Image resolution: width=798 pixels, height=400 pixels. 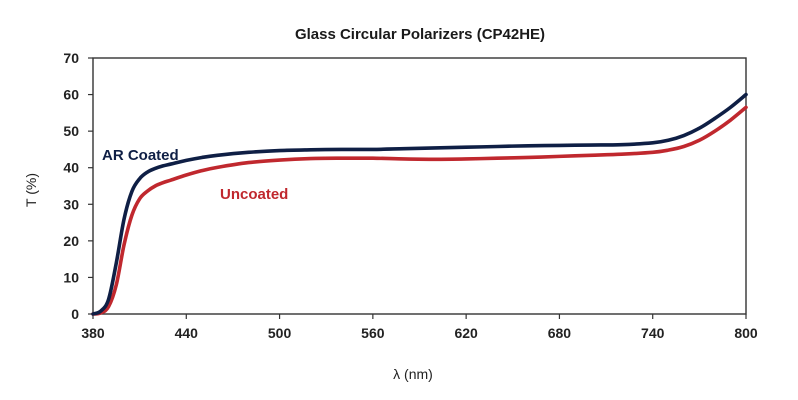 I want to click on y-tick-label: 20, so click(x=71, y=241).